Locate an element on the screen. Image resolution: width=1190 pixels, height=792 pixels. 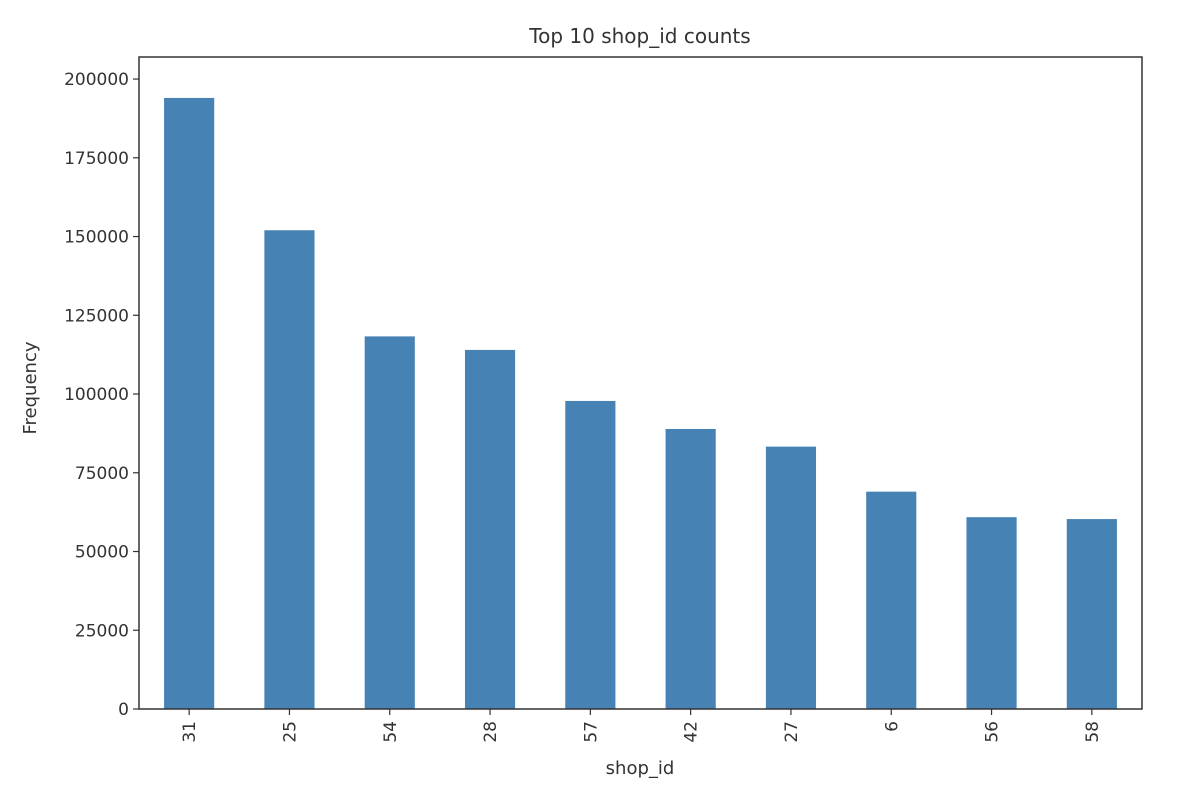
x-tick-label: 25 is located at coordinates (290, 732).